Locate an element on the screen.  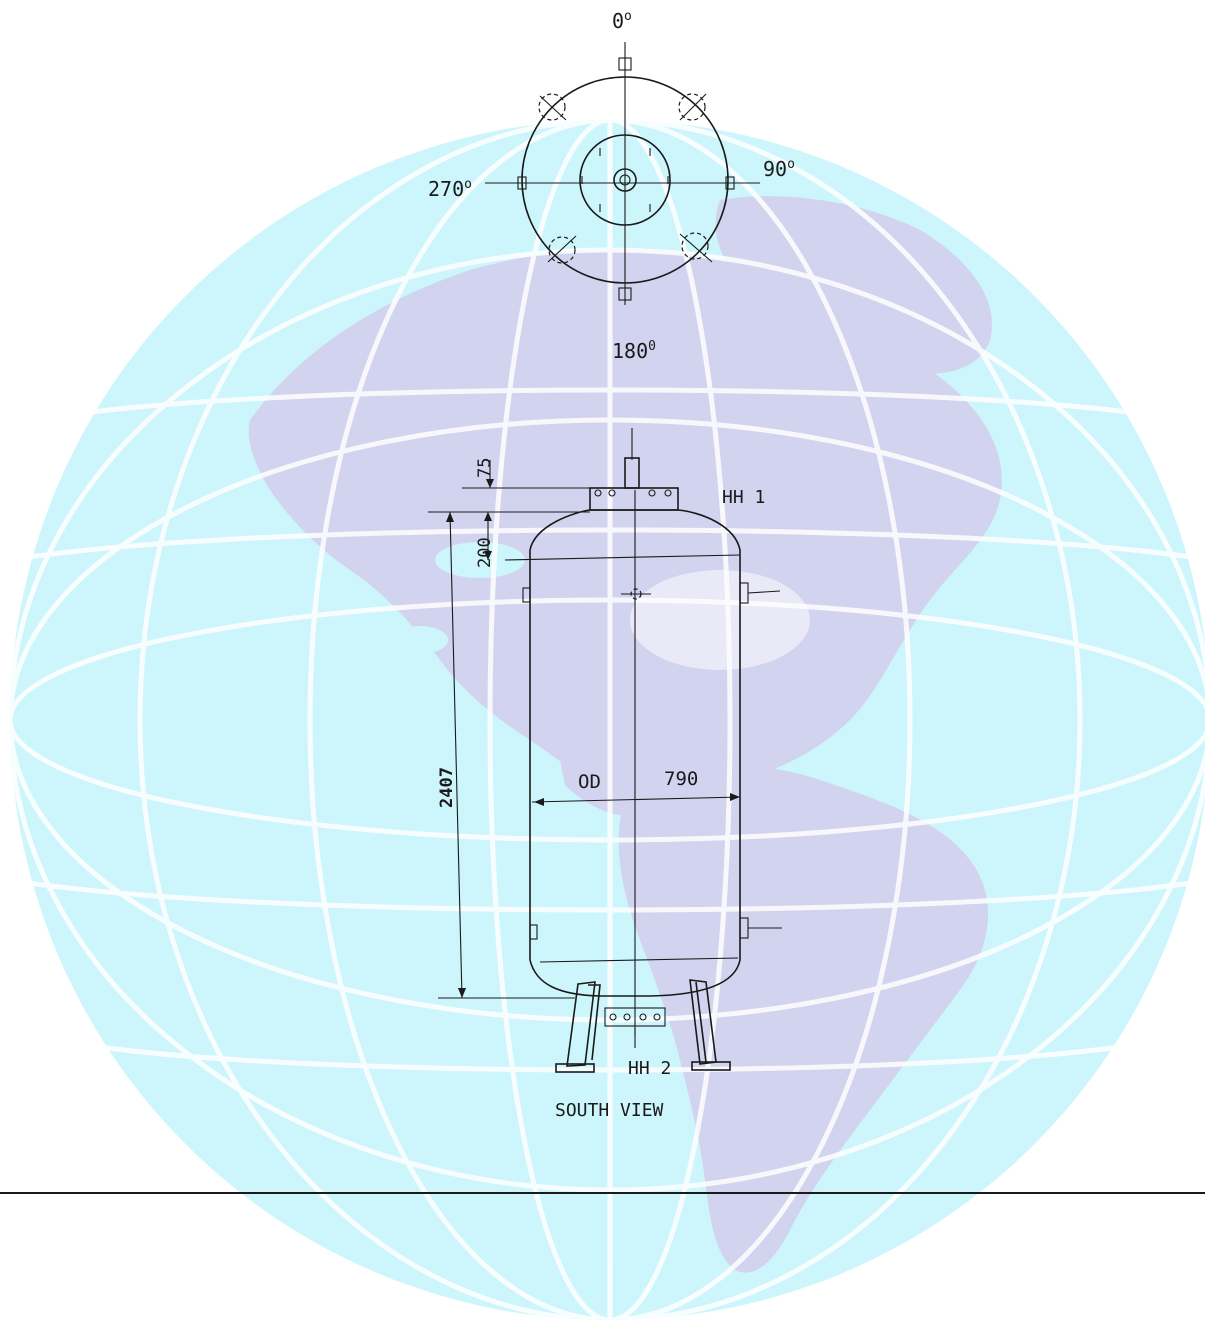
support-legs is located at coordinates (643, 1026).